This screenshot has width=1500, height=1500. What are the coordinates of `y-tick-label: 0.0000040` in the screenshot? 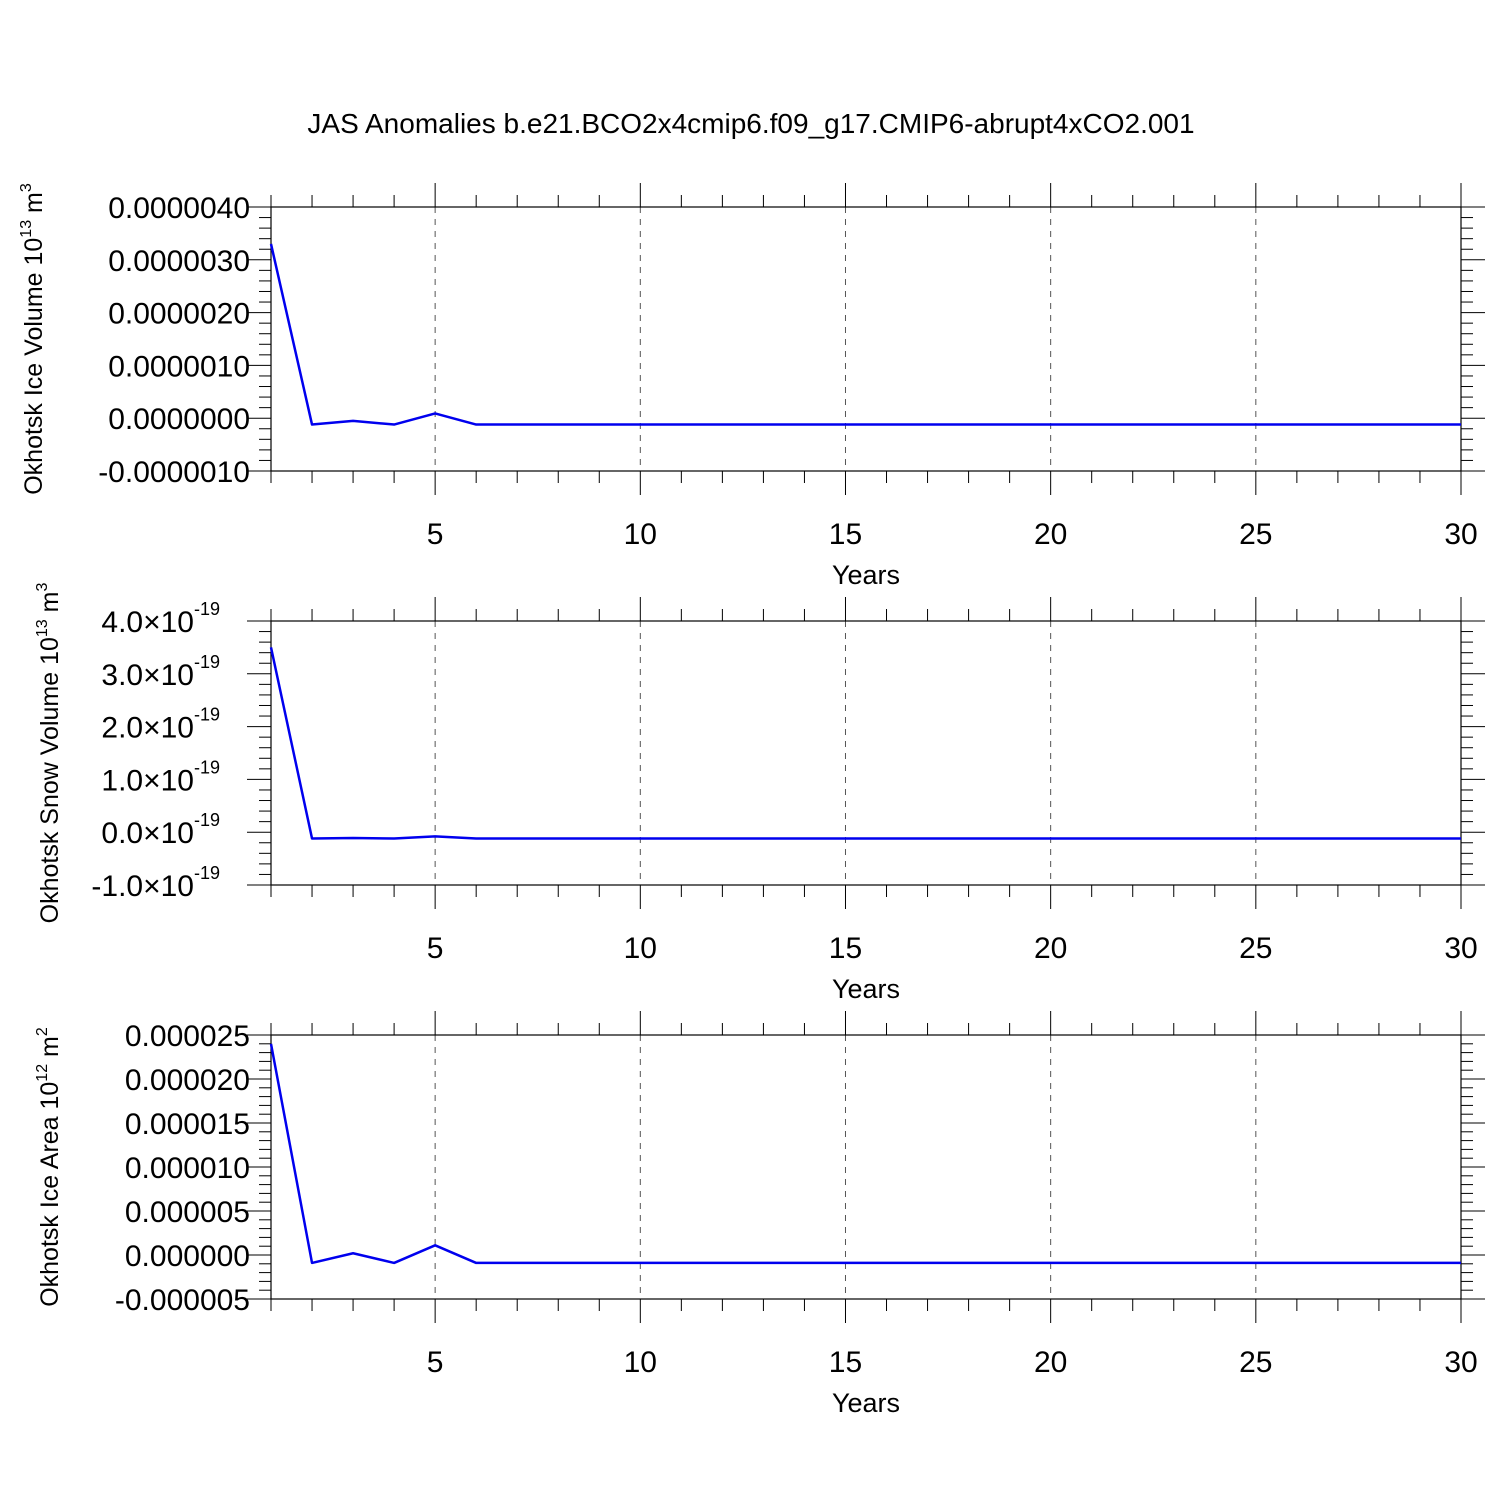 It's located at (179, 208).